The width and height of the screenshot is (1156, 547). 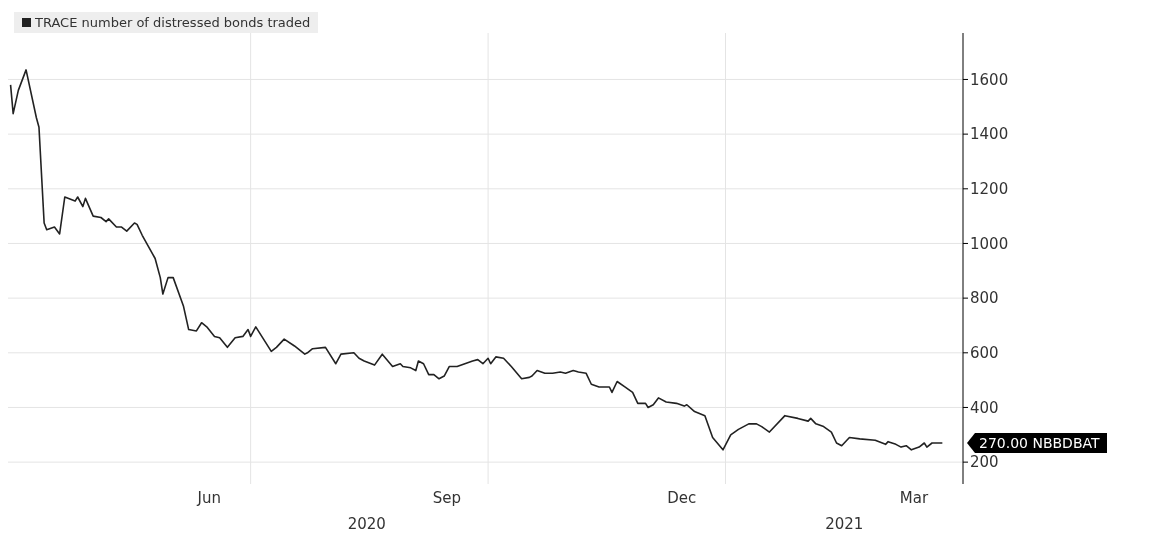 What do you see at coordinates (984, 298) in the screenshot?
I see `y-tick-label: 800` at bounding box center [984, 298].